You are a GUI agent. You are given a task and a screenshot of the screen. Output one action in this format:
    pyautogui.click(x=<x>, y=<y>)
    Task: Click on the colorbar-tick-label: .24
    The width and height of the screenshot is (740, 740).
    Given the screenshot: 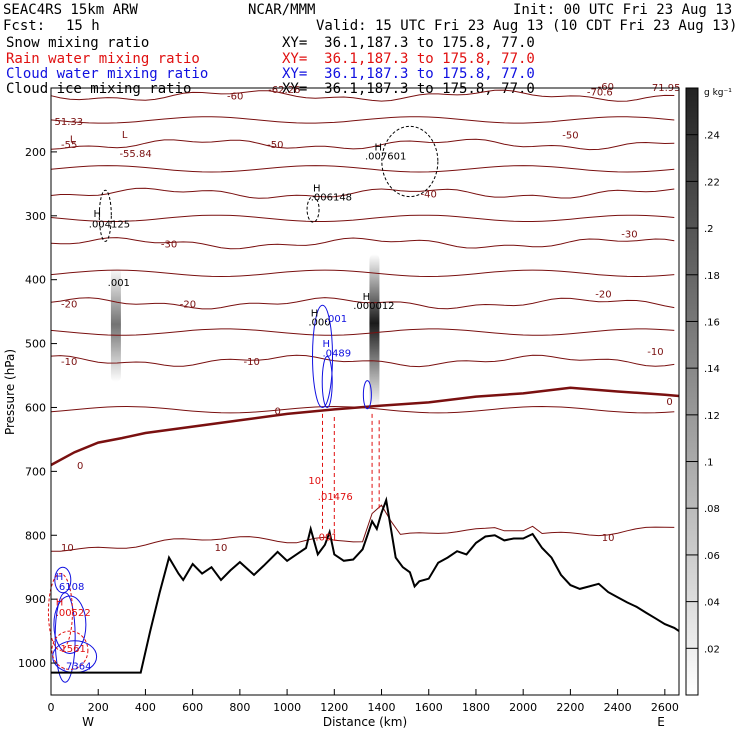 What is the action you would take?
    pyautogui.click(x=712, y=136)
    